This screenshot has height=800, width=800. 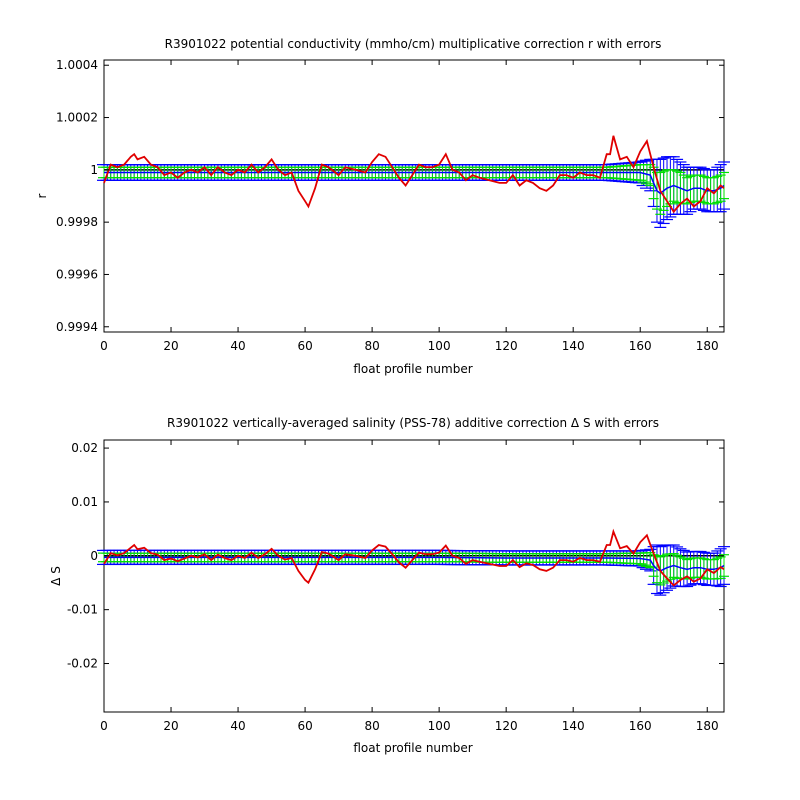 What do you see at coordinates (170, 726) in the screenshot?
I see `x-tick-label-delta-s: 20` at bounding box center [170, 726].